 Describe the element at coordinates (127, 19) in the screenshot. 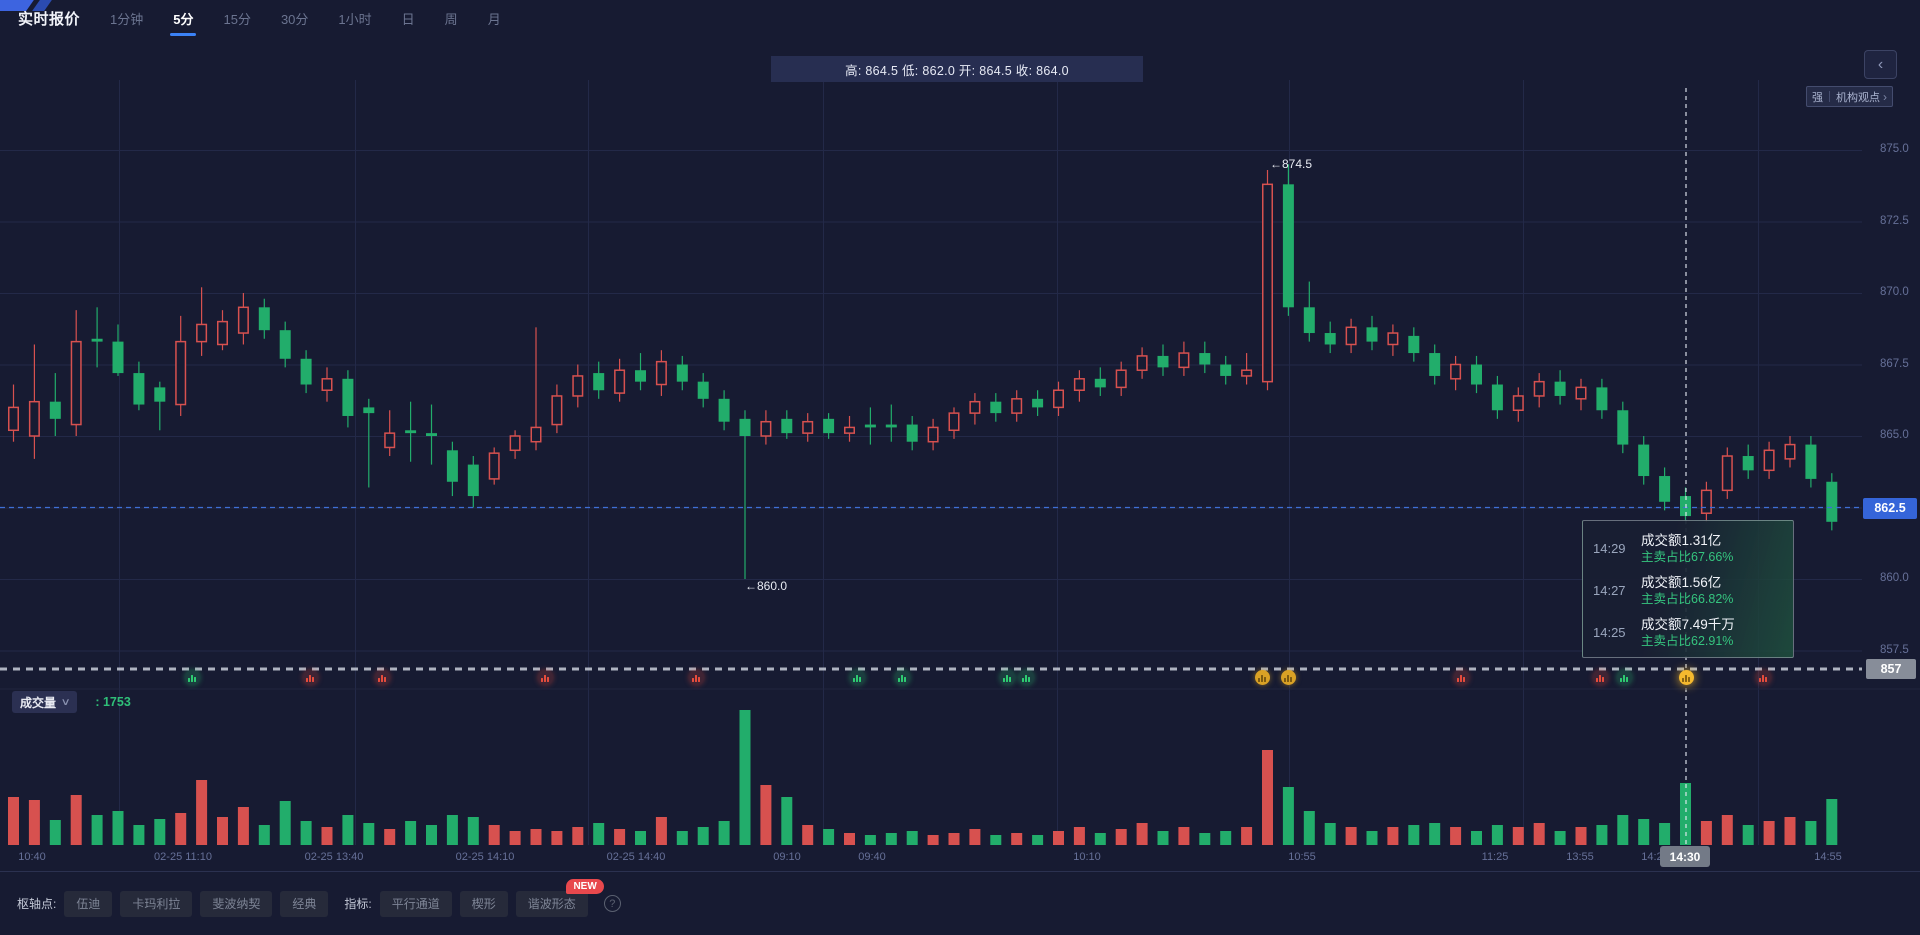

I see `tab-1分钟: 1分钟` at that location.